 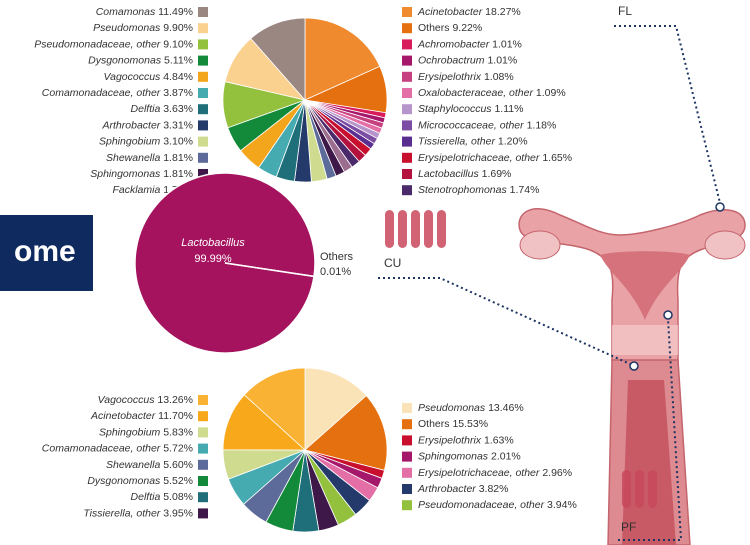 I want to click on legend-value: 5.08%, so click(x=178, y=497).